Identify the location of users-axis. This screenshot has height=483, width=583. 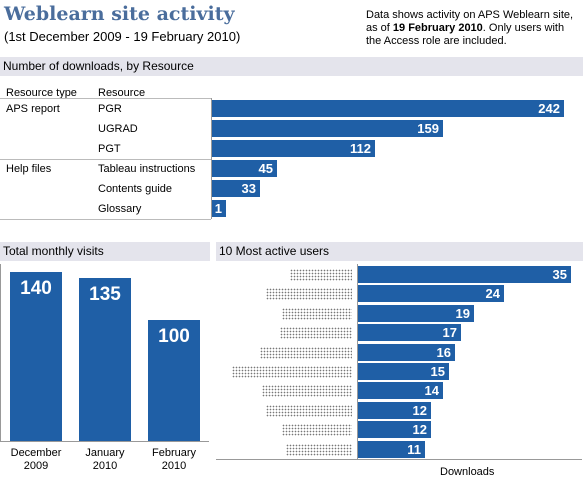
(357, 361).